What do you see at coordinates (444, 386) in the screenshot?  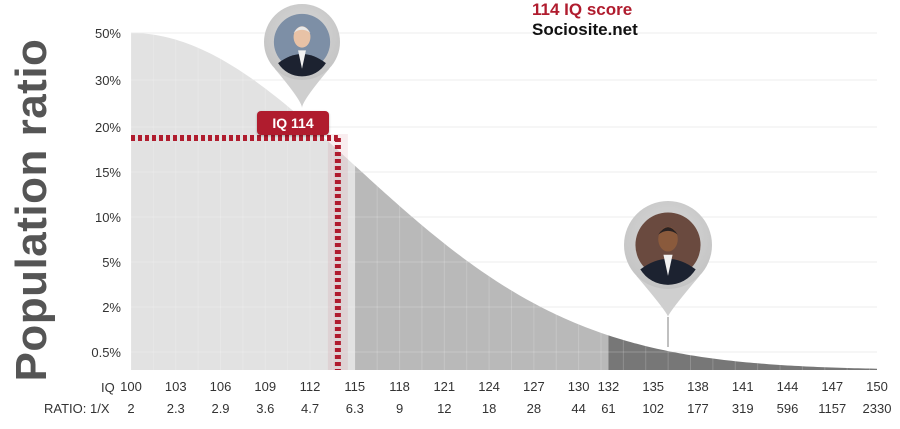 I see `iq-tick-label: 121` at bounding box center [444, 386].